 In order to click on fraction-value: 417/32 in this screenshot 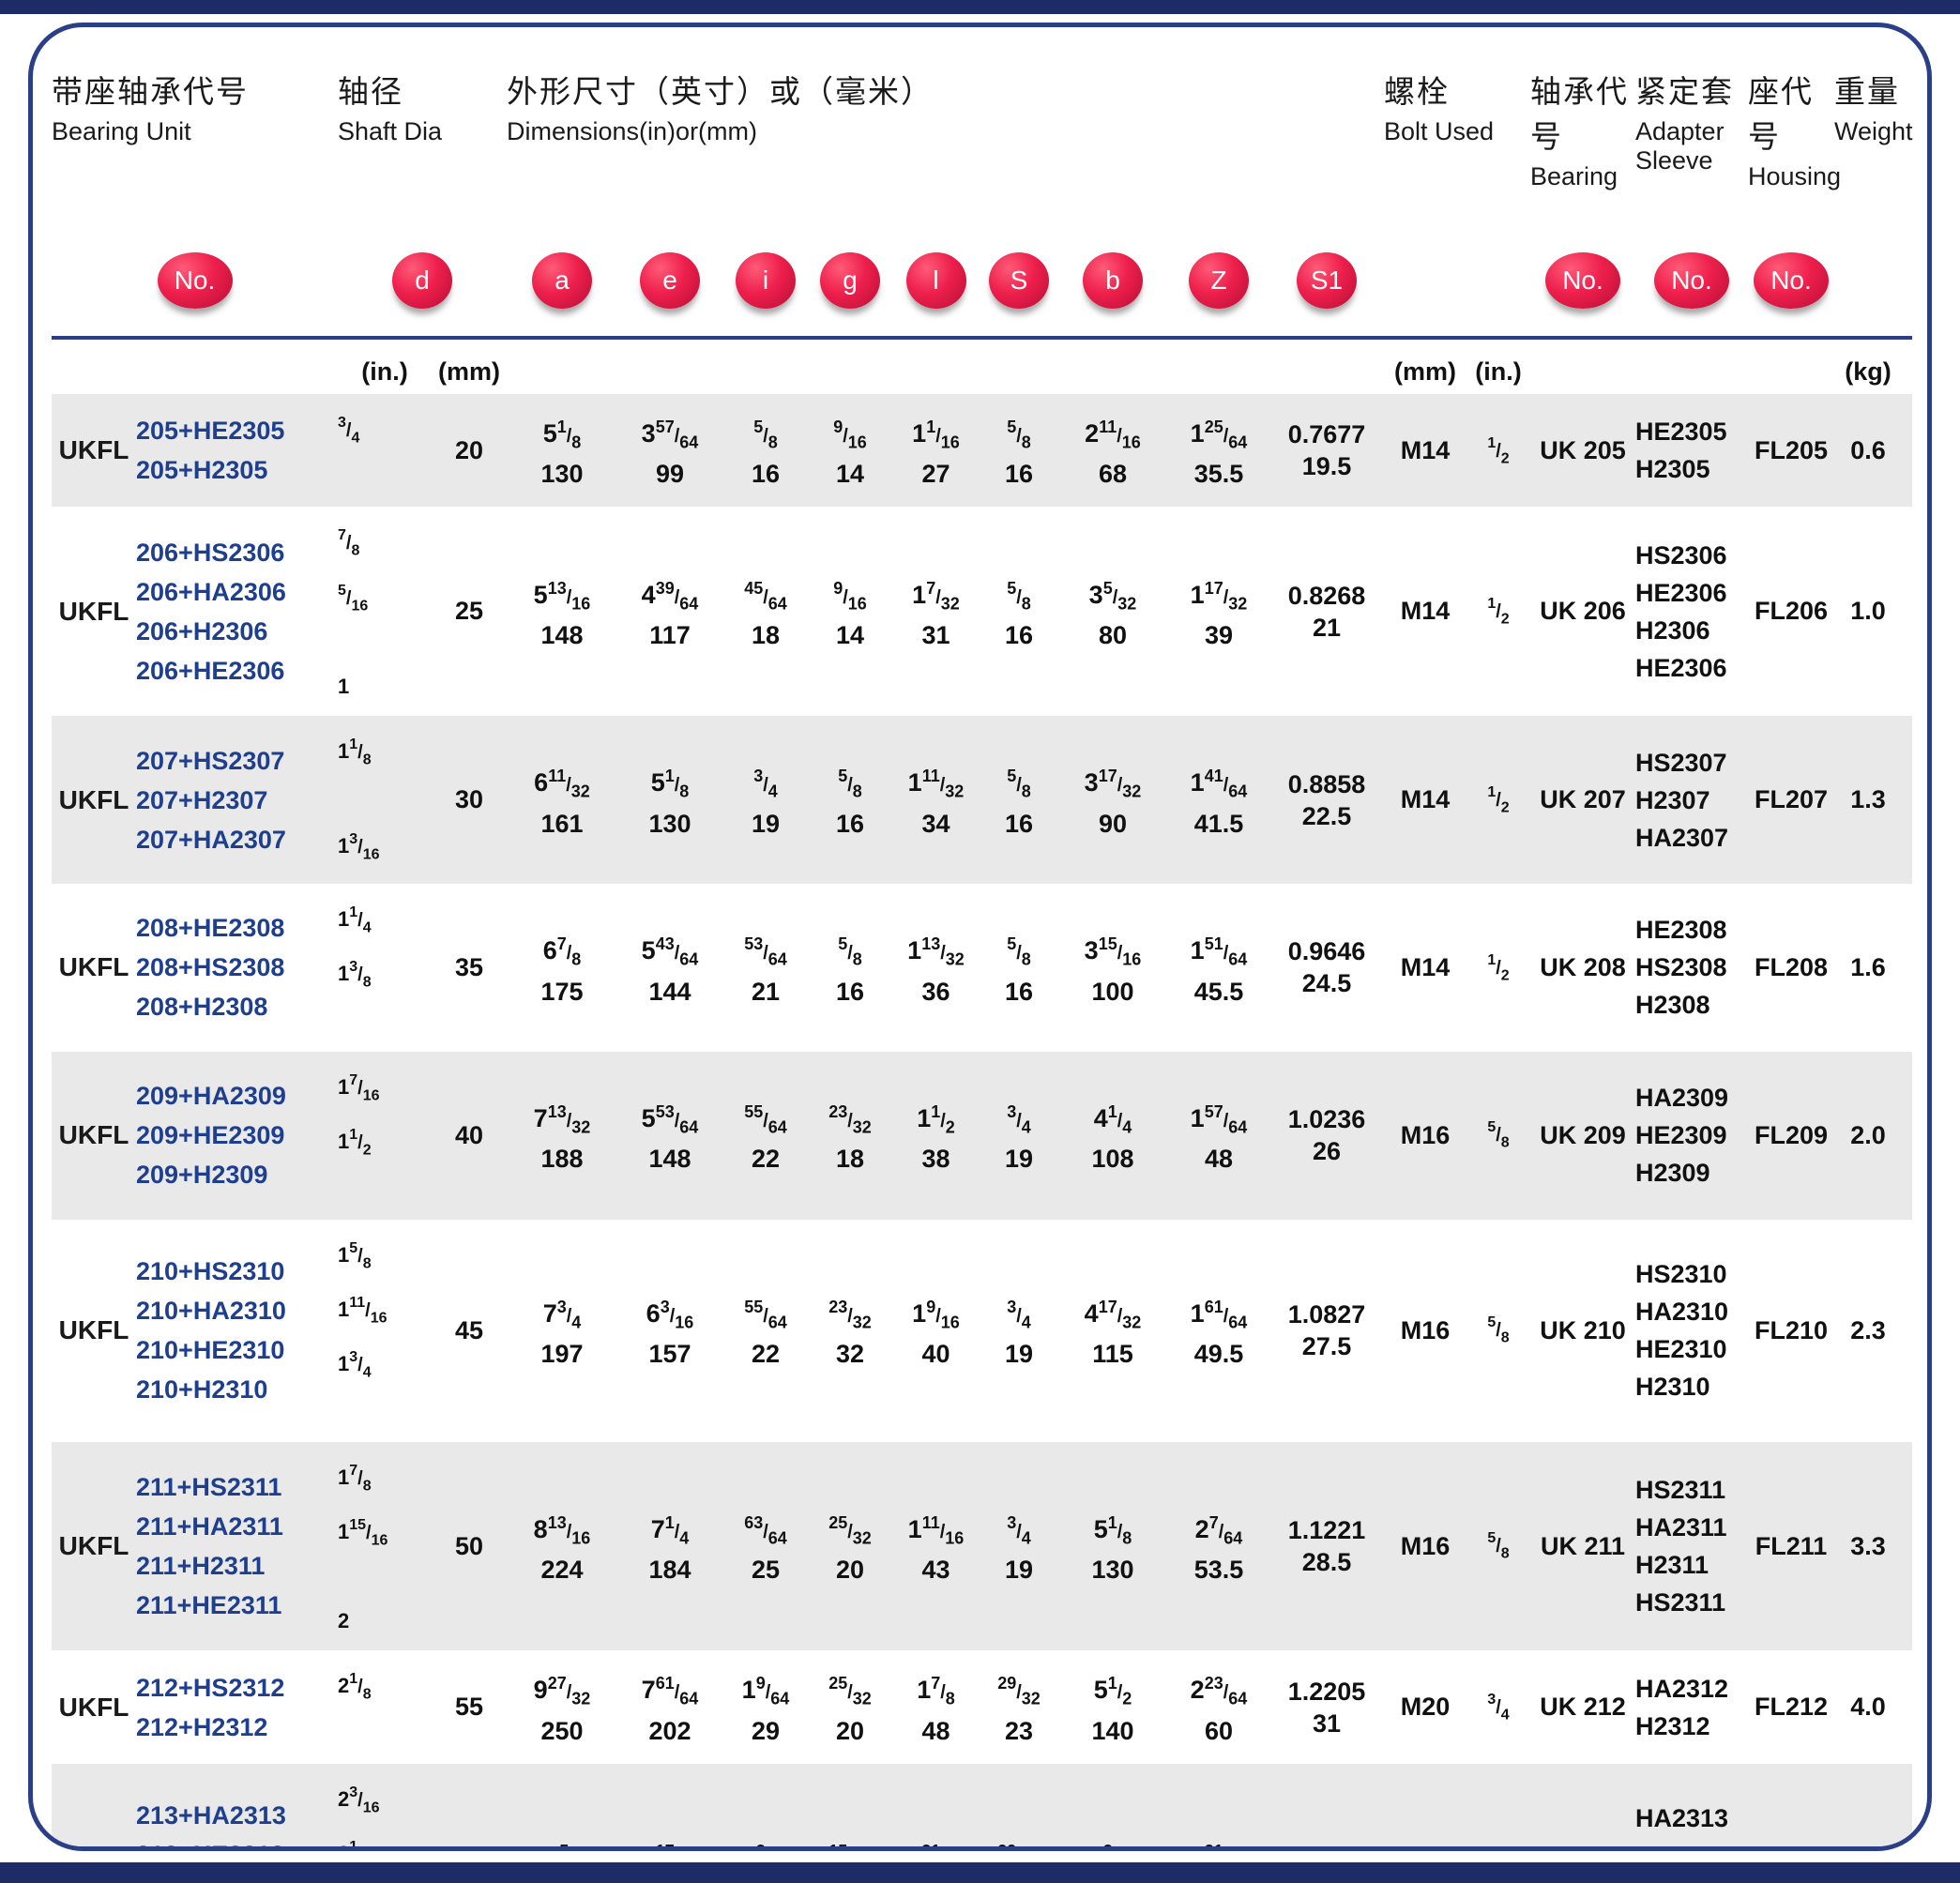, I will do `click(1113, 1314)`.